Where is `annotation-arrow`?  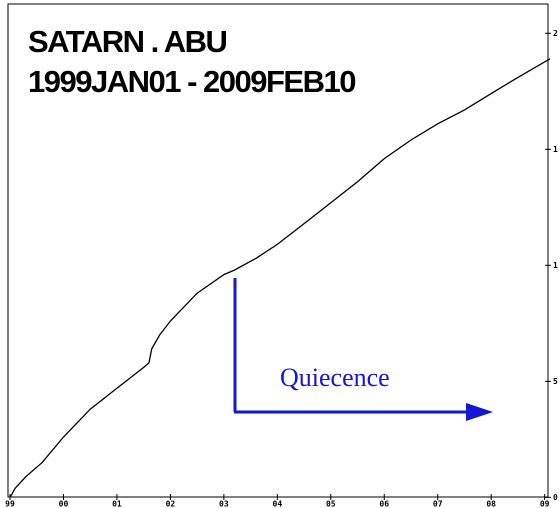
annotation-arrow is located at coordinates (363, 349).